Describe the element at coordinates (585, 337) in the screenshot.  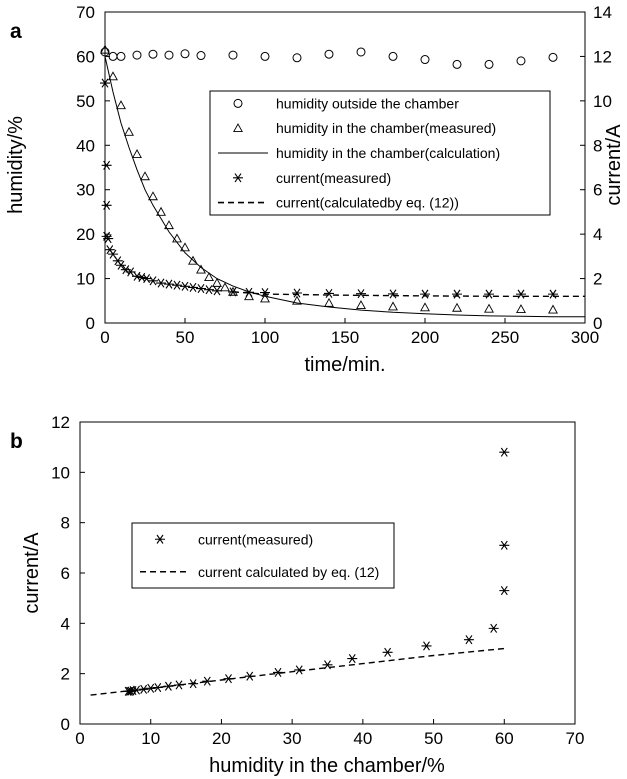
I see `panel-a-x-tick-label: 300` at that location.